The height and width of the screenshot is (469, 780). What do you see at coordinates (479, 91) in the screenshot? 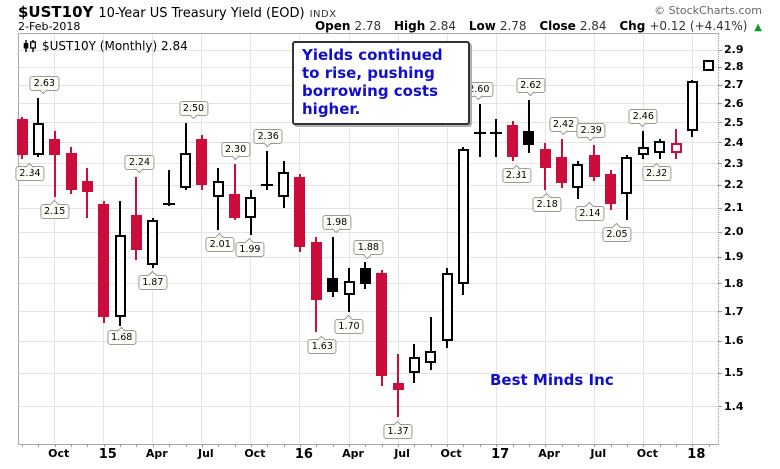
I see `price-callout: 2.60` at bounding box center [479, 91].